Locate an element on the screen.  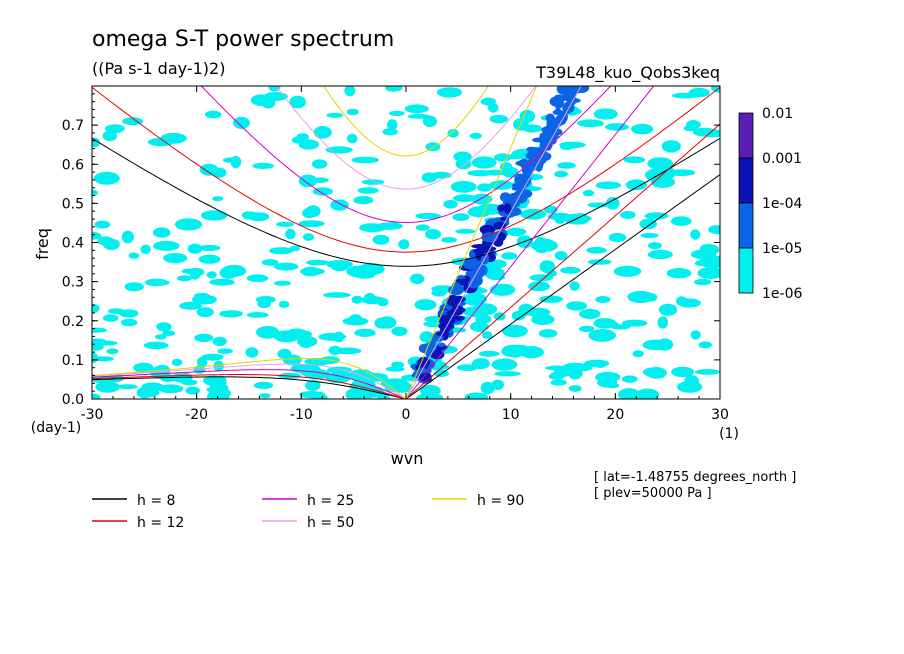
legend-label: h = 90 is located at coordinates (500, 501).